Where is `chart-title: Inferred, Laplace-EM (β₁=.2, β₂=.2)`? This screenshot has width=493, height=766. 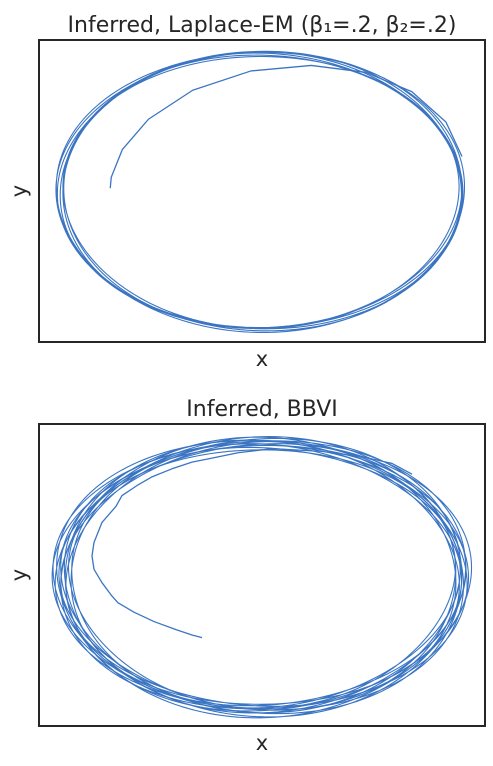
chart-title: Inferred, Laplace-EM (β₁=.2, β₂=.2) is located at coordinates (262, 25).